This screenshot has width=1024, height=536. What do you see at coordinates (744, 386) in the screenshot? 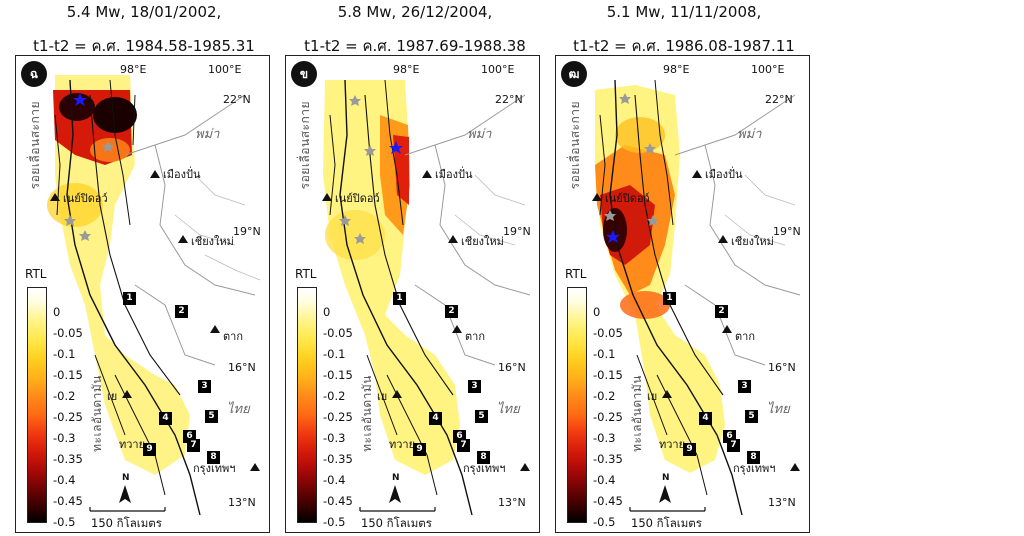
I see `site-number-3: 3` at bounding box center [744, 386].